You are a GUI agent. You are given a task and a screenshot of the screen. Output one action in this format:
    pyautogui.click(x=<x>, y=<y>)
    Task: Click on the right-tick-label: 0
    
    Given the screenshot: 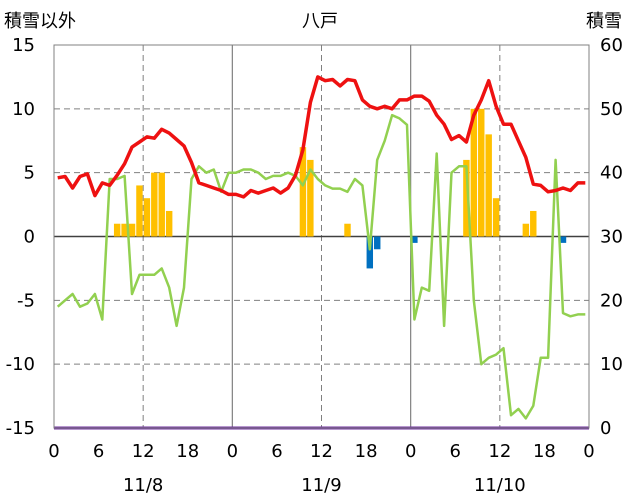 What is the action you would take?
    pyautogui.click(x=605, y=428)
    